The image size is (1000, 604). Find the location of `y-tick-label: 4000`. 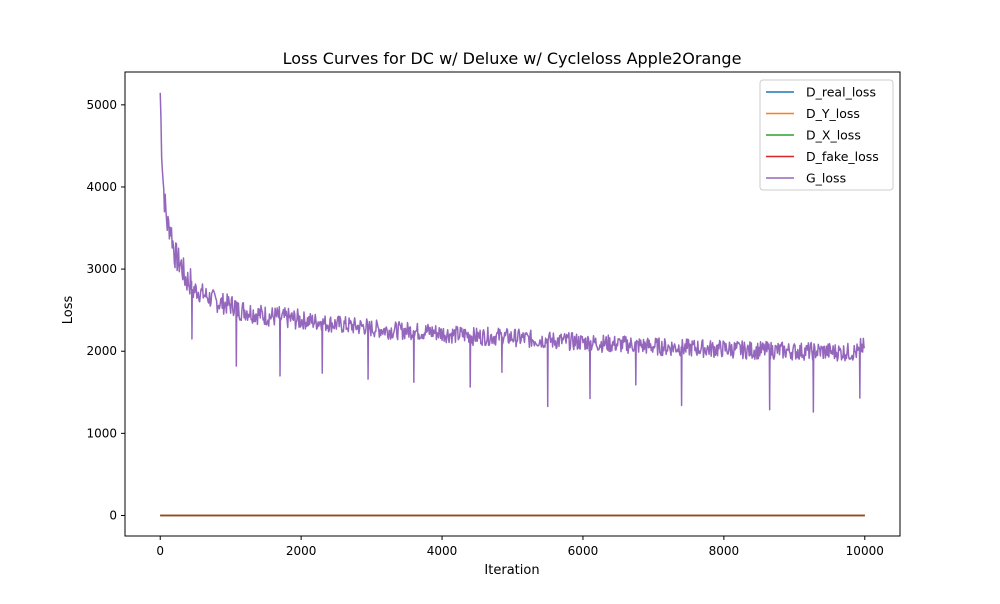

y-tick-label: 4000 is located at coordinates (101, 187).